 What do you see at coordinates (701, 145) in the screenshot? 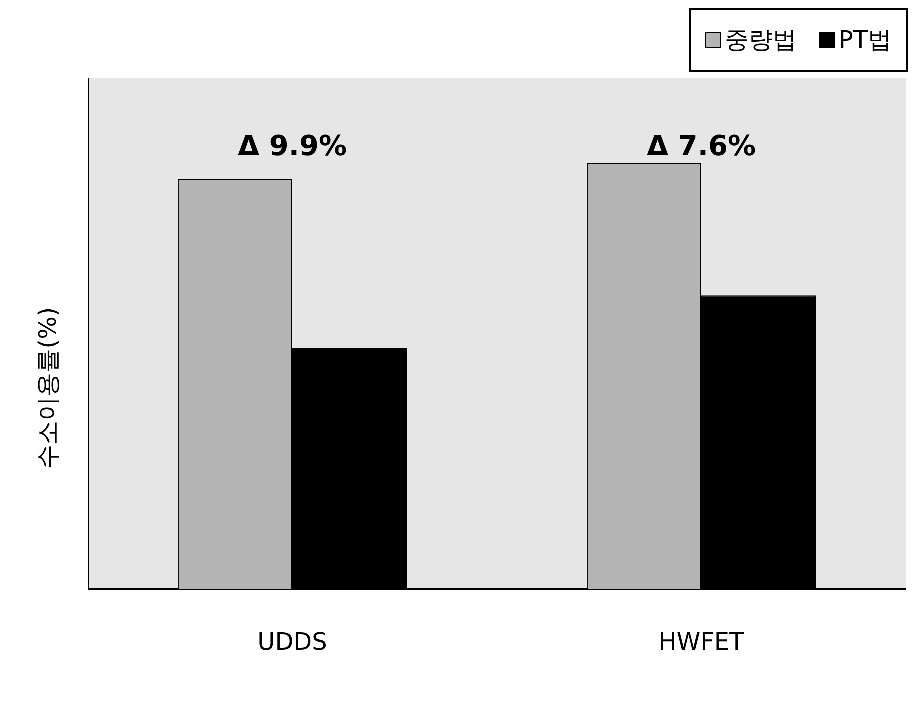
I see `text: Δ 7.6%` at bounding box center [701, 145].